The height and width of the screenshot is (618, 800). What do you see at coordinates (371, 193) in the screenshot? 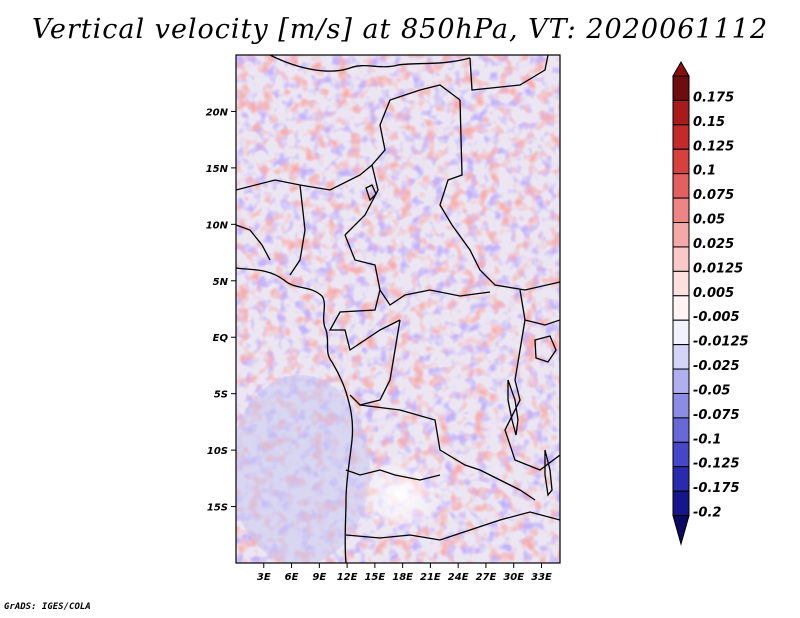
I see `lake-chad` at bounding box center [371, 193].